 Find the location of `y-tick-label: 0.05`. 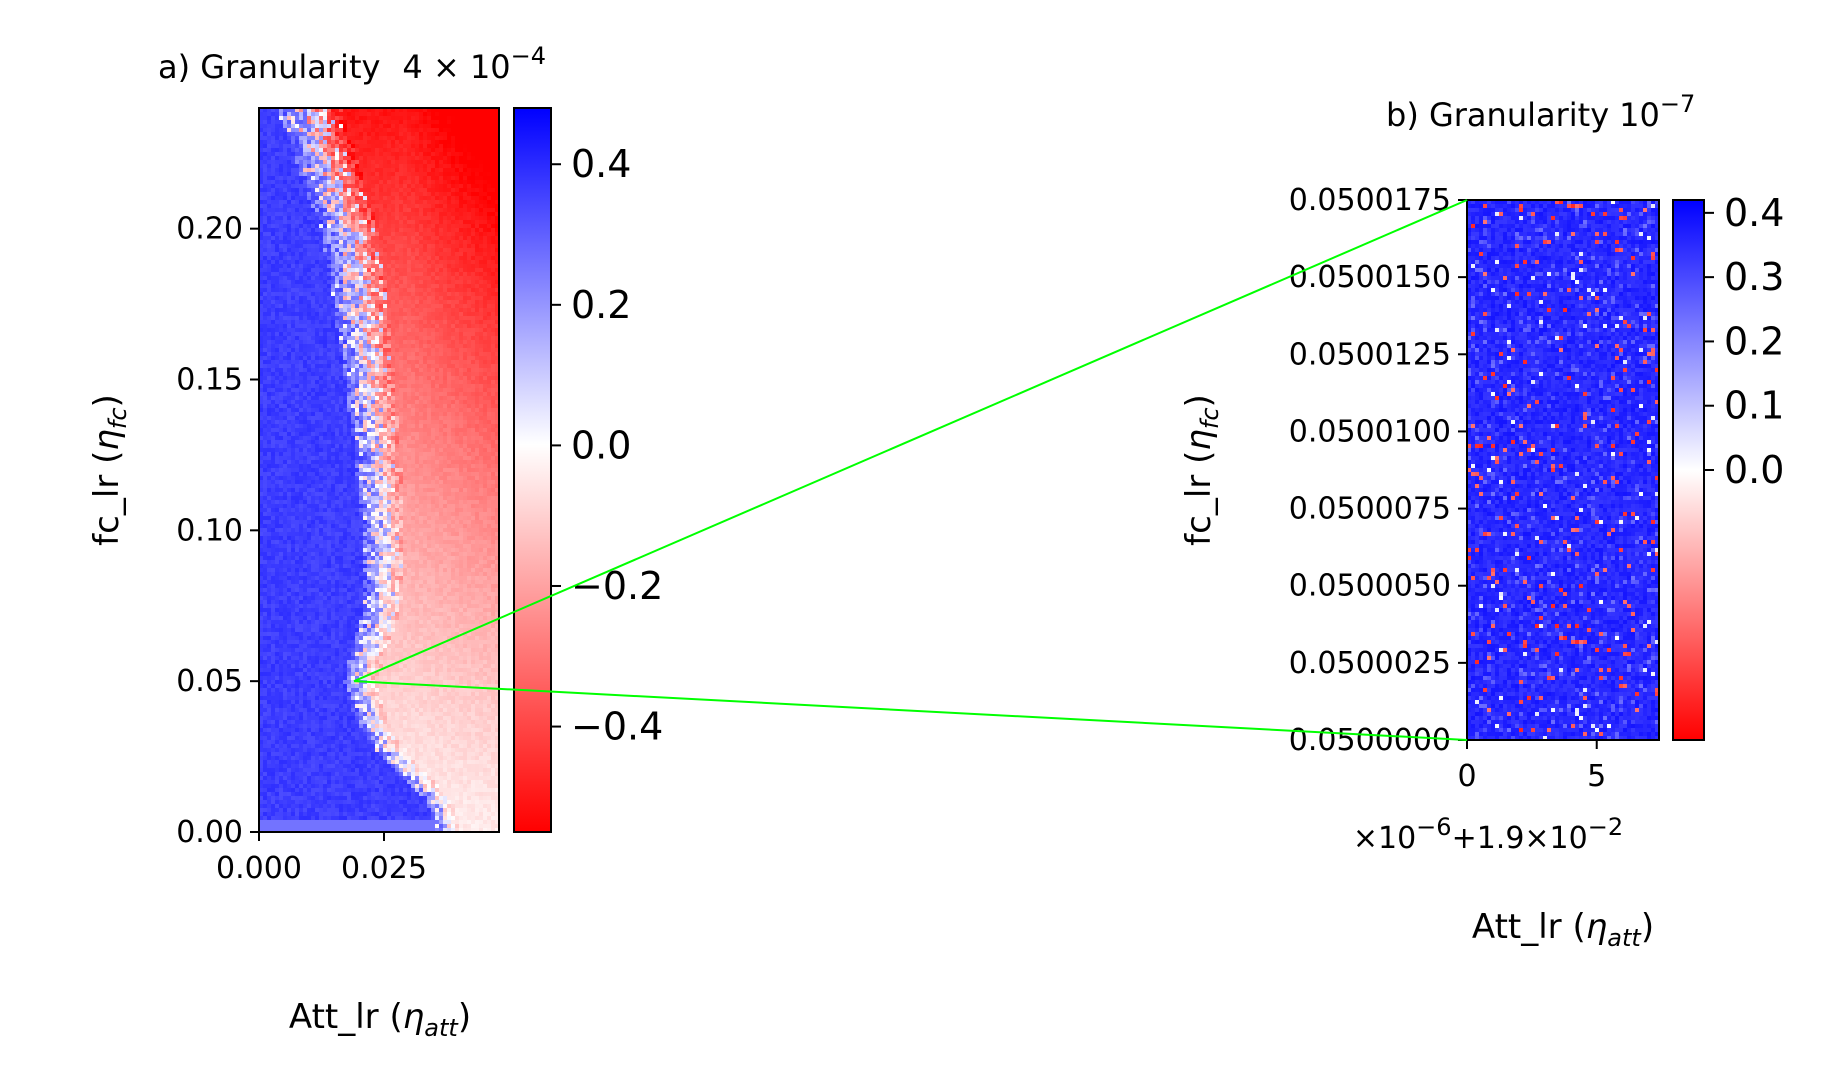

y-tick-label: 0.05 is located at coordinates (209, 681).